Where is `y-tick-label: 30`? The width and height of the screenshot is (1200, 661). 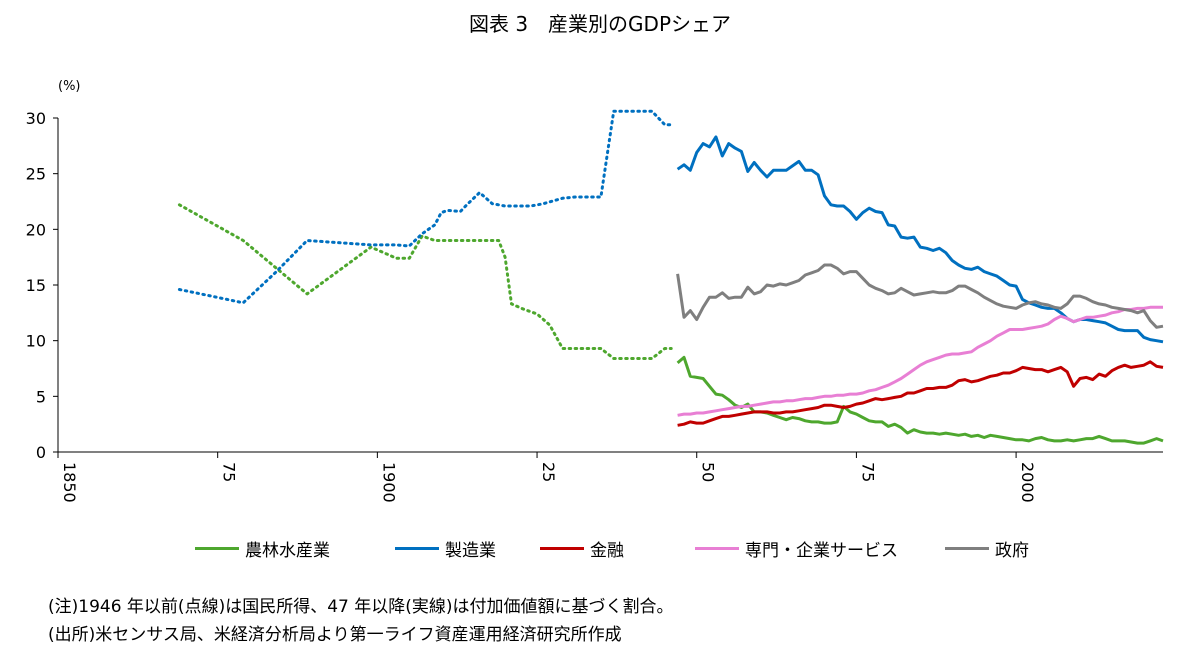
y-tick-label: 30 is located at coordinates (36, 118).